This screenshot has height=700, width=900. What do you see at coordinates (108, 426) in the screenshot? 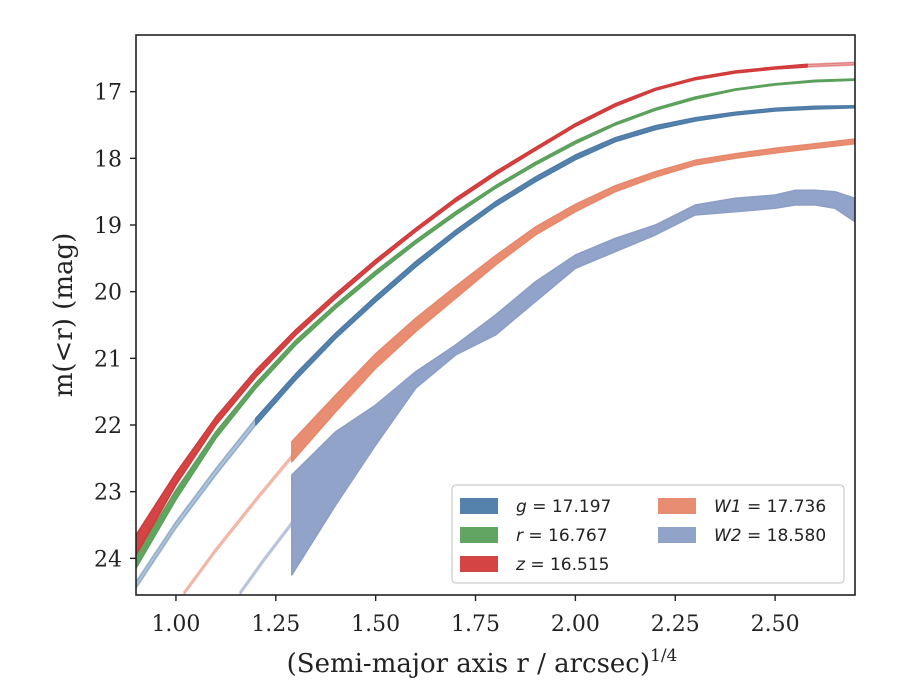
I see `y-tick-label: 22` at bounding box center [108, 426].